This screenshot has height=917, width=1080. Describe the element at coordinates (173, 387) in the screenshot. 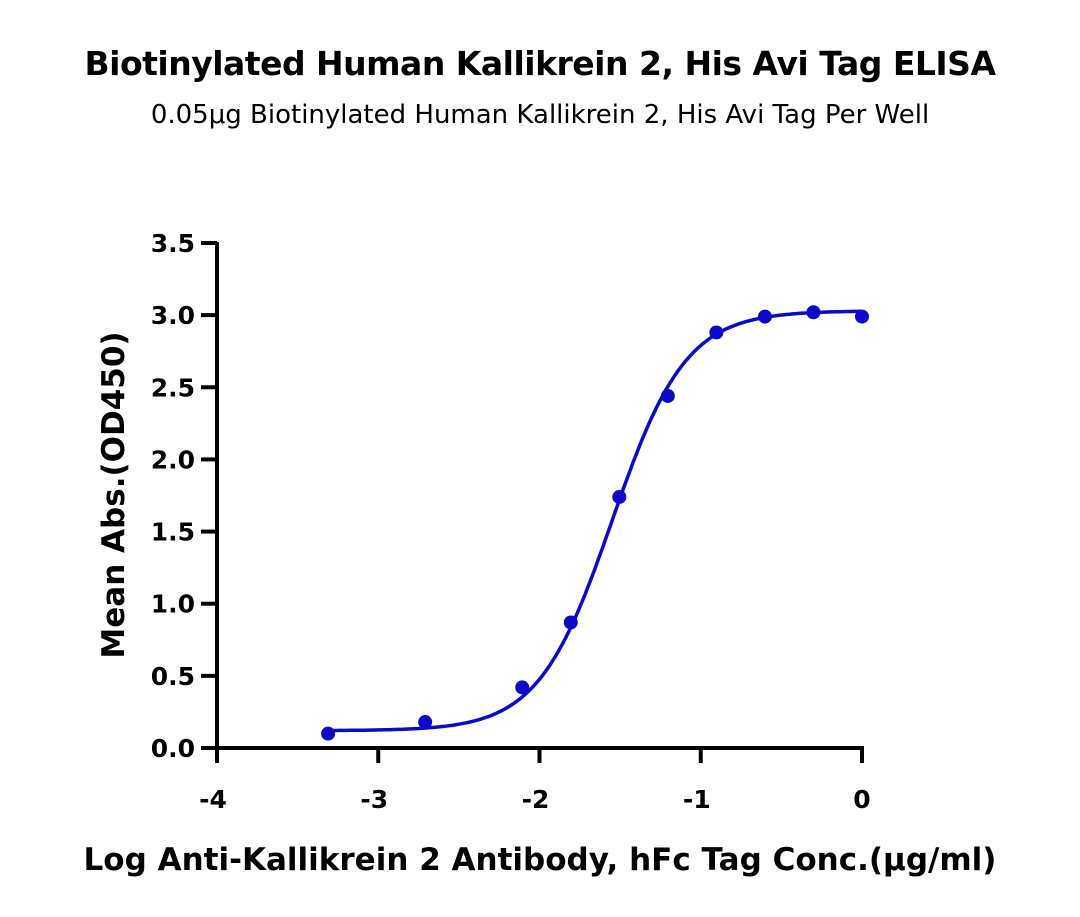

I see `y-tick-label: 2.5` at that location.